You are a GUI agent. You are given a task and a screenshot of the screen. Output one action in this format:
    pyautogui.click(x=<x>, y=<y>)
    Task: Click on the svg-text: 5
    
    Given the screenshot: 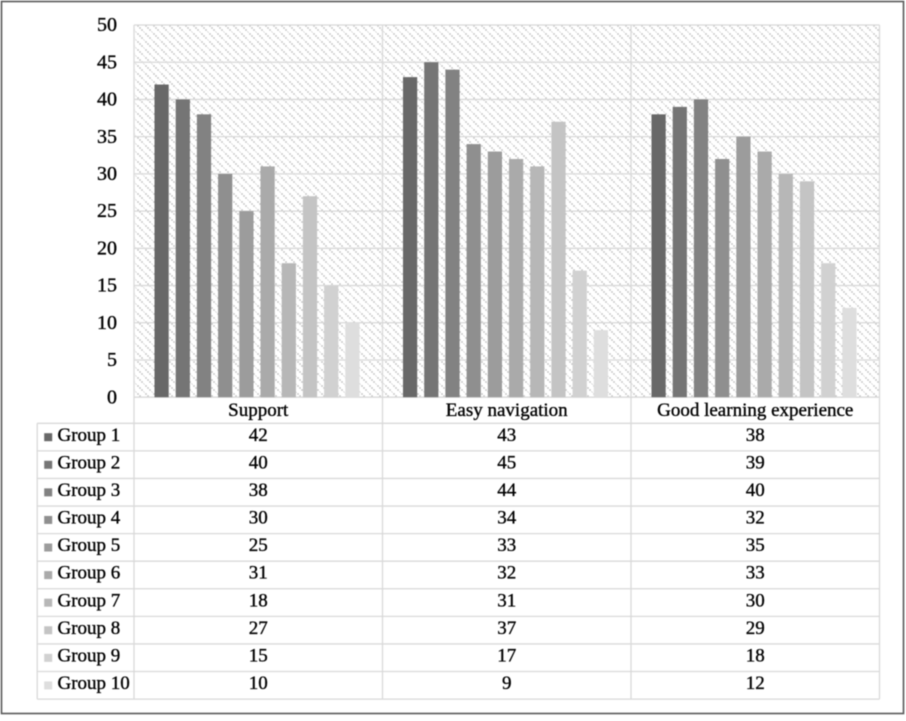 What is the action you would take?
    pyautogui.click(x=112, y=360)
    